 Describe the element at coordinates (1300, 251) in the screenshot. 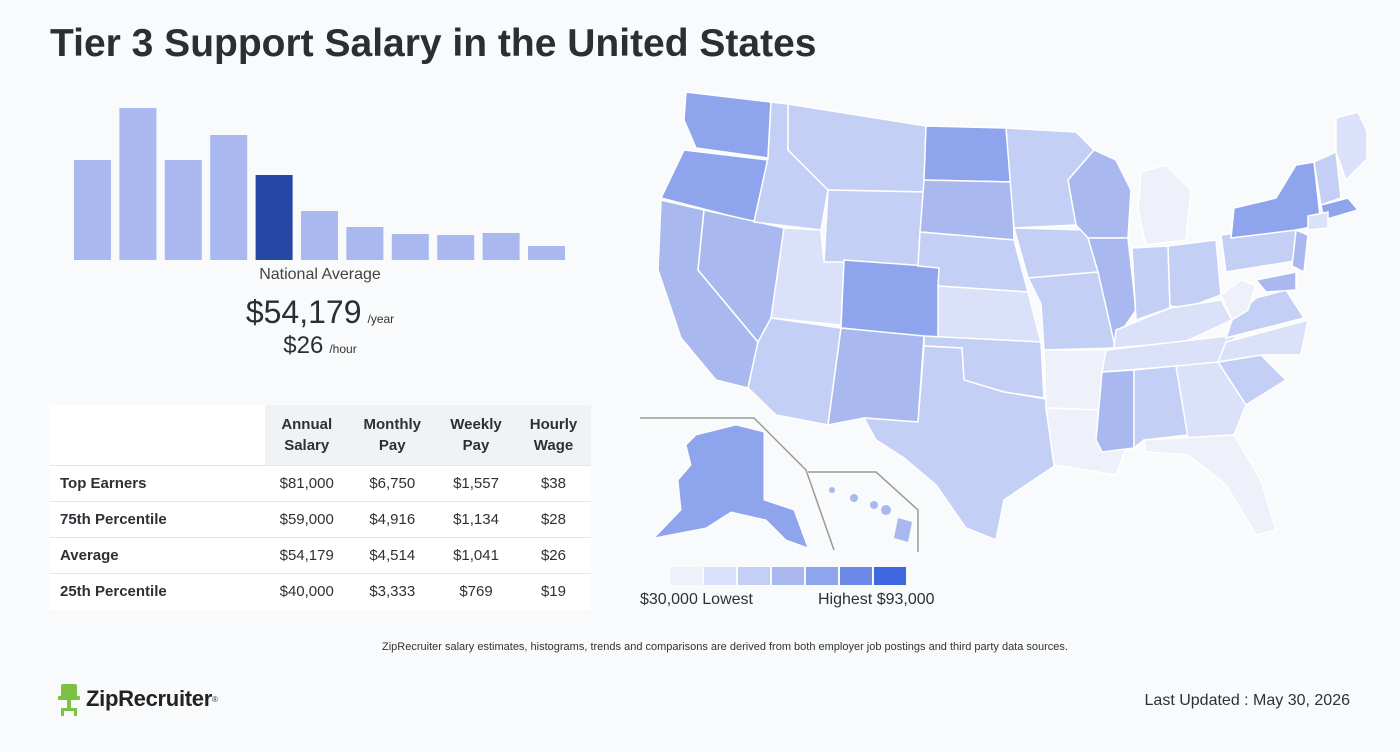

I see `state-new-jersey` at that location.